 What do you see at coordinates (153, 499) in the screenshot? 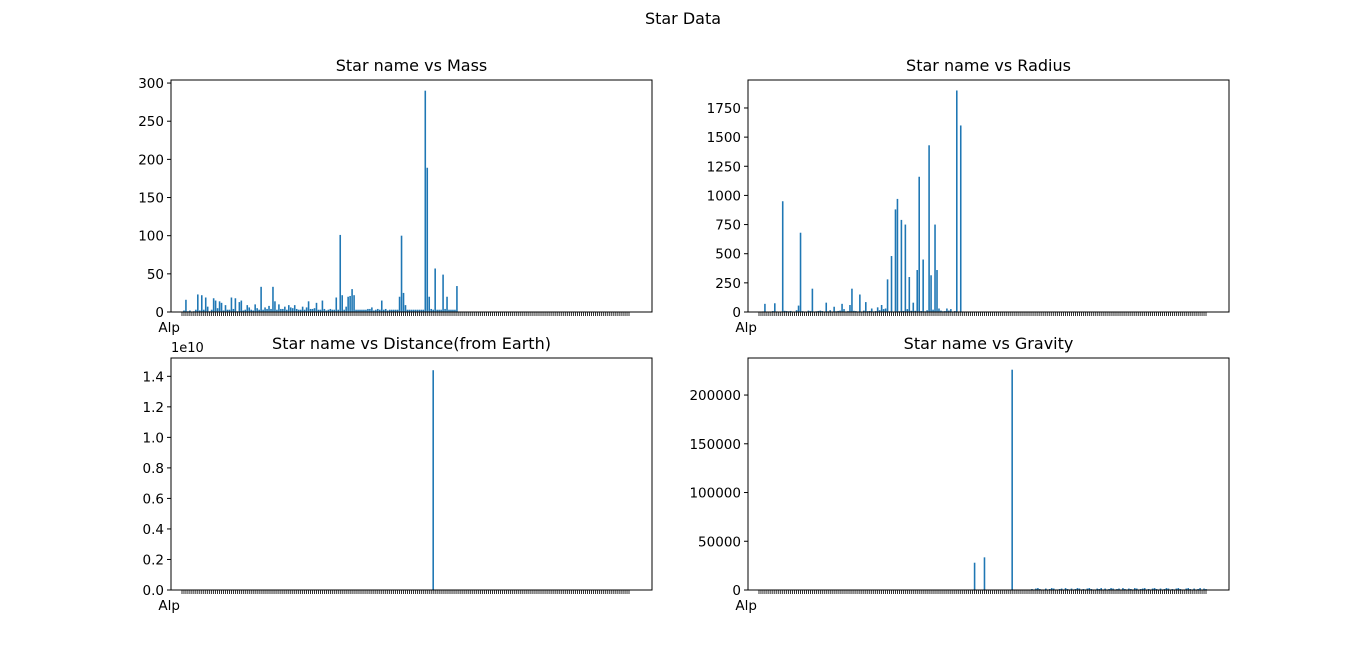
I see `y-tick-label: 0.6` at bounding box center [153, 499].